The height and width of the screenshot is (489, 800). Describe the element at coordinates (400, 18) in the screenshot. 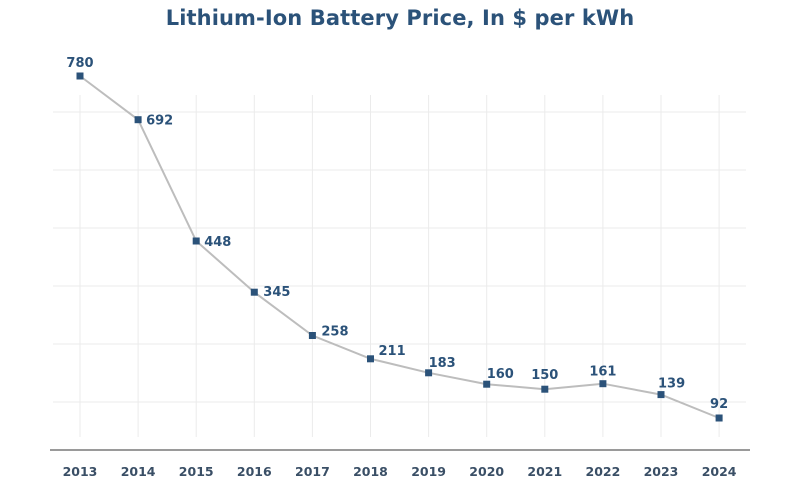

I see `chart-title: Lithium-Ion Battery Price, In $ per kWh` at that location.